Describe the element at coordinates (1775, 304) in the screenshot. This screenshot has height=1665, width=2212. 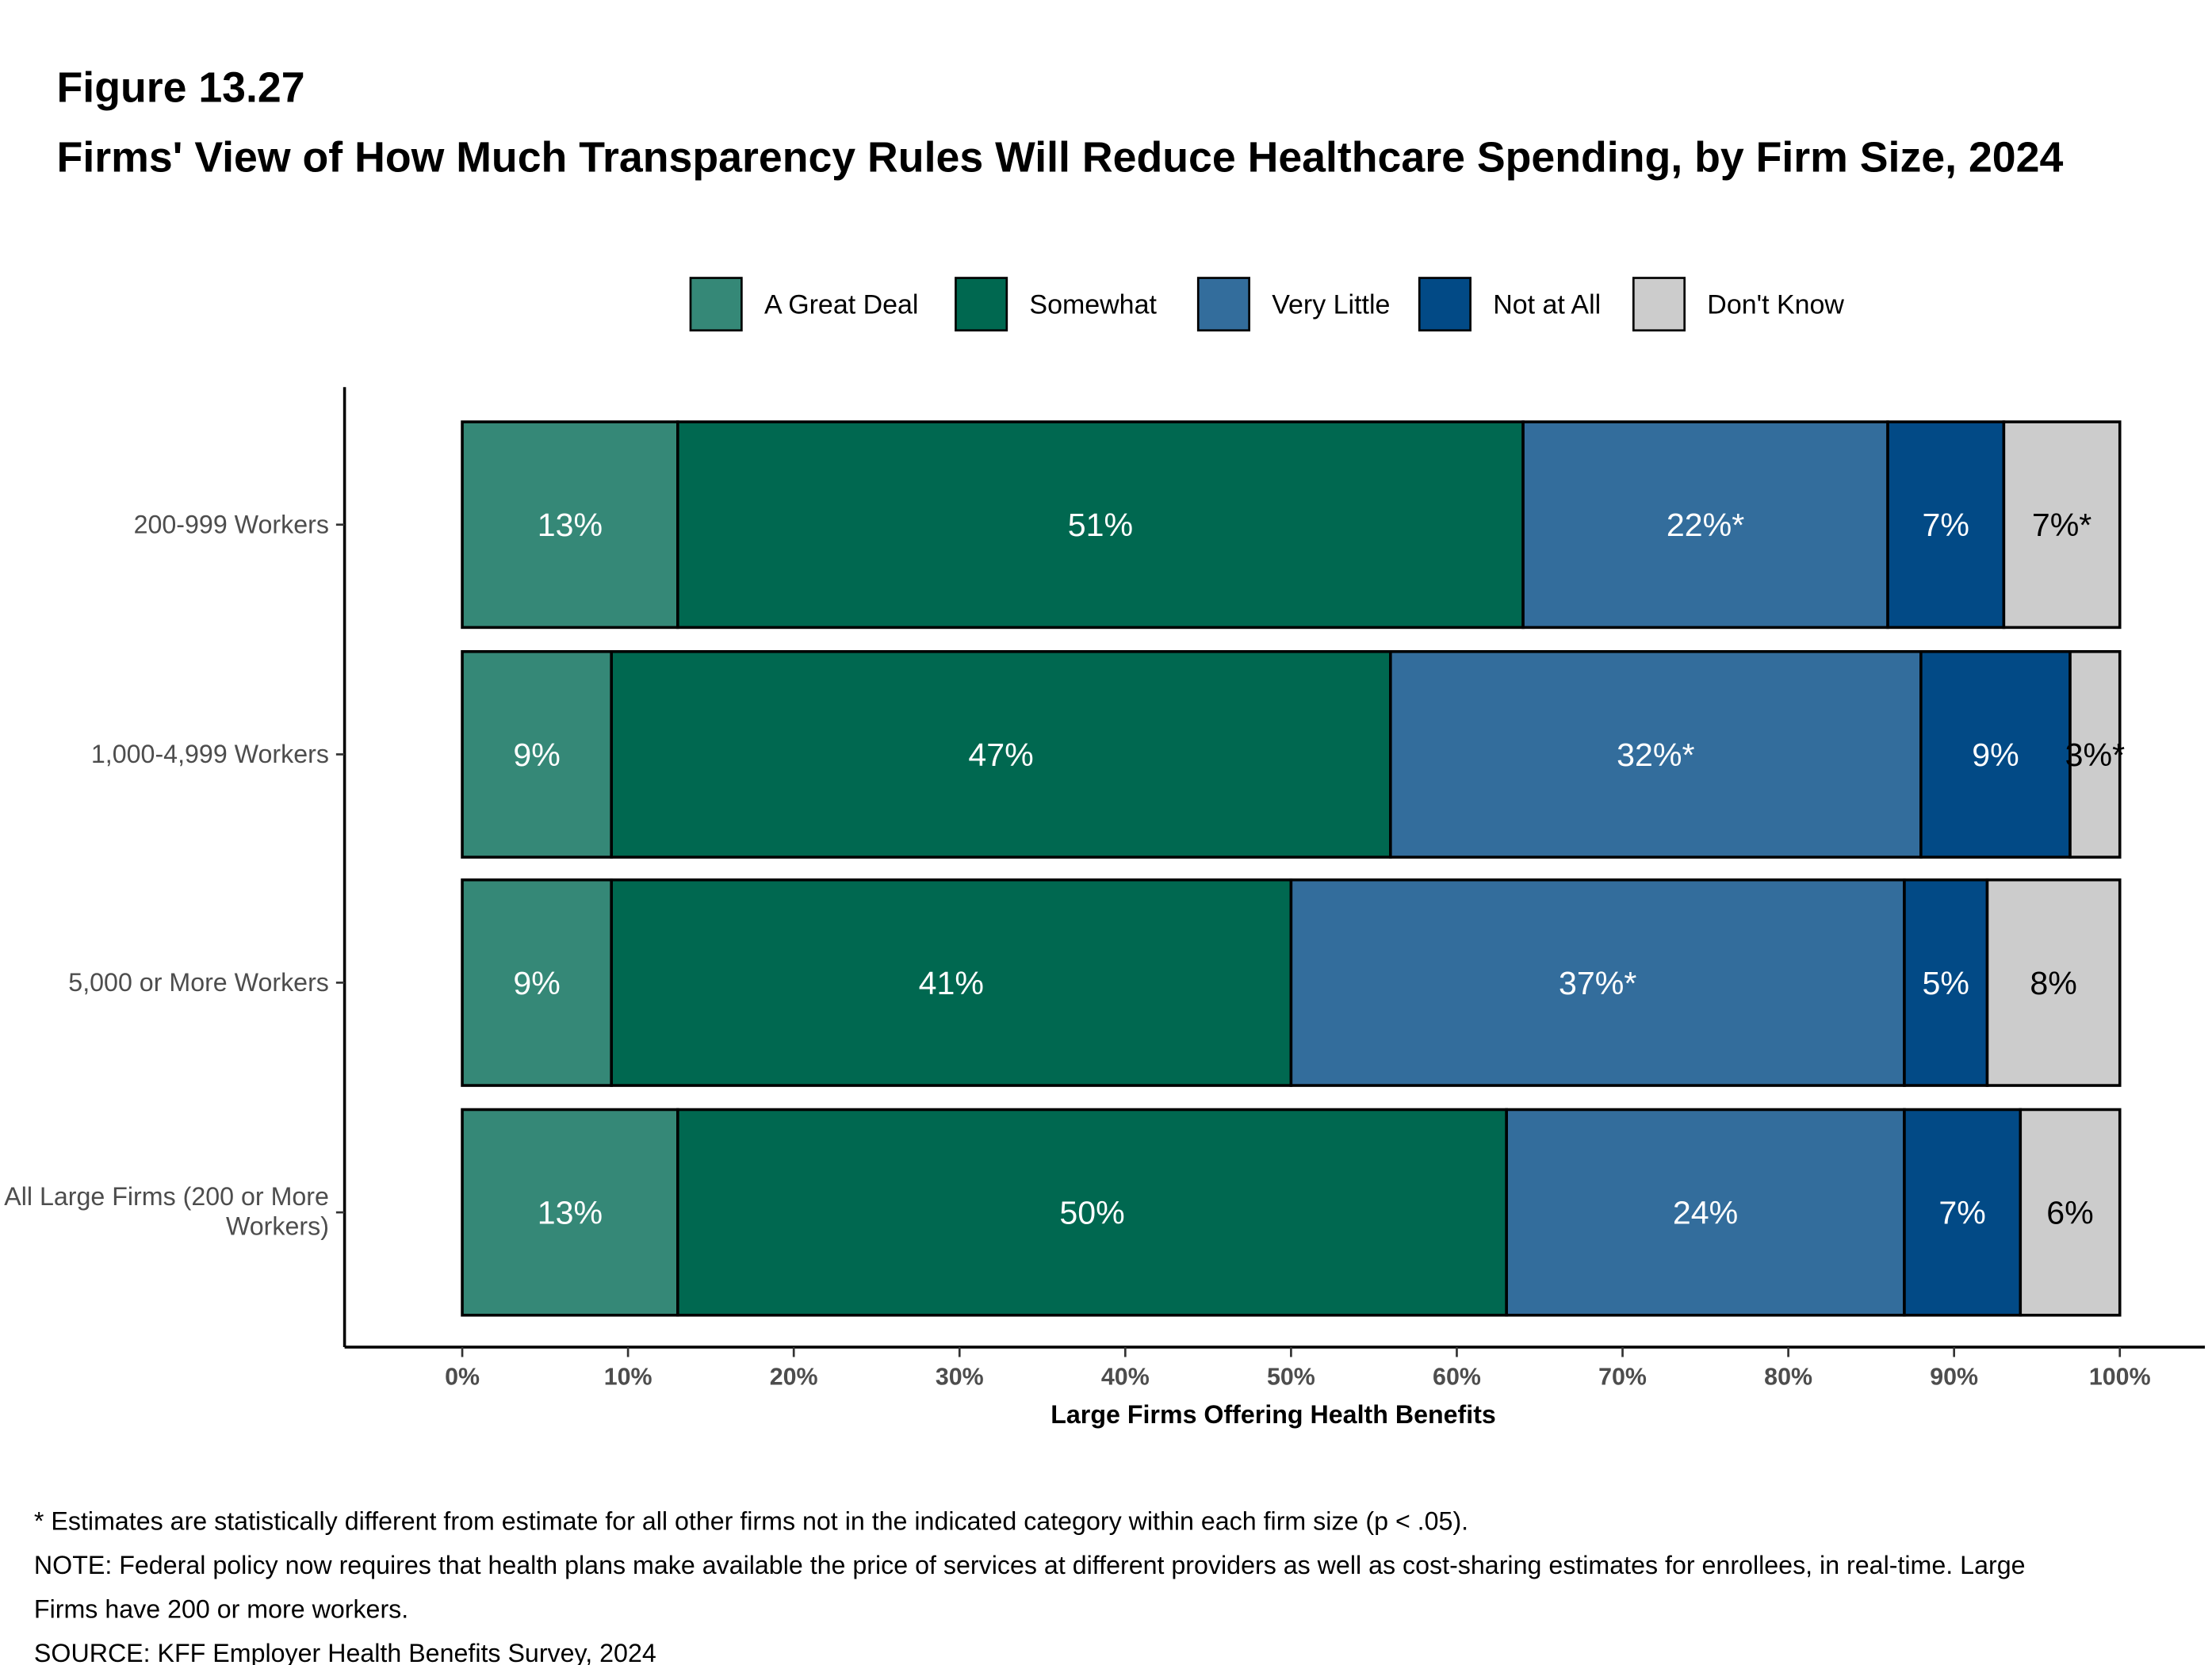
I see `legend-label: Don't Know` at that location.